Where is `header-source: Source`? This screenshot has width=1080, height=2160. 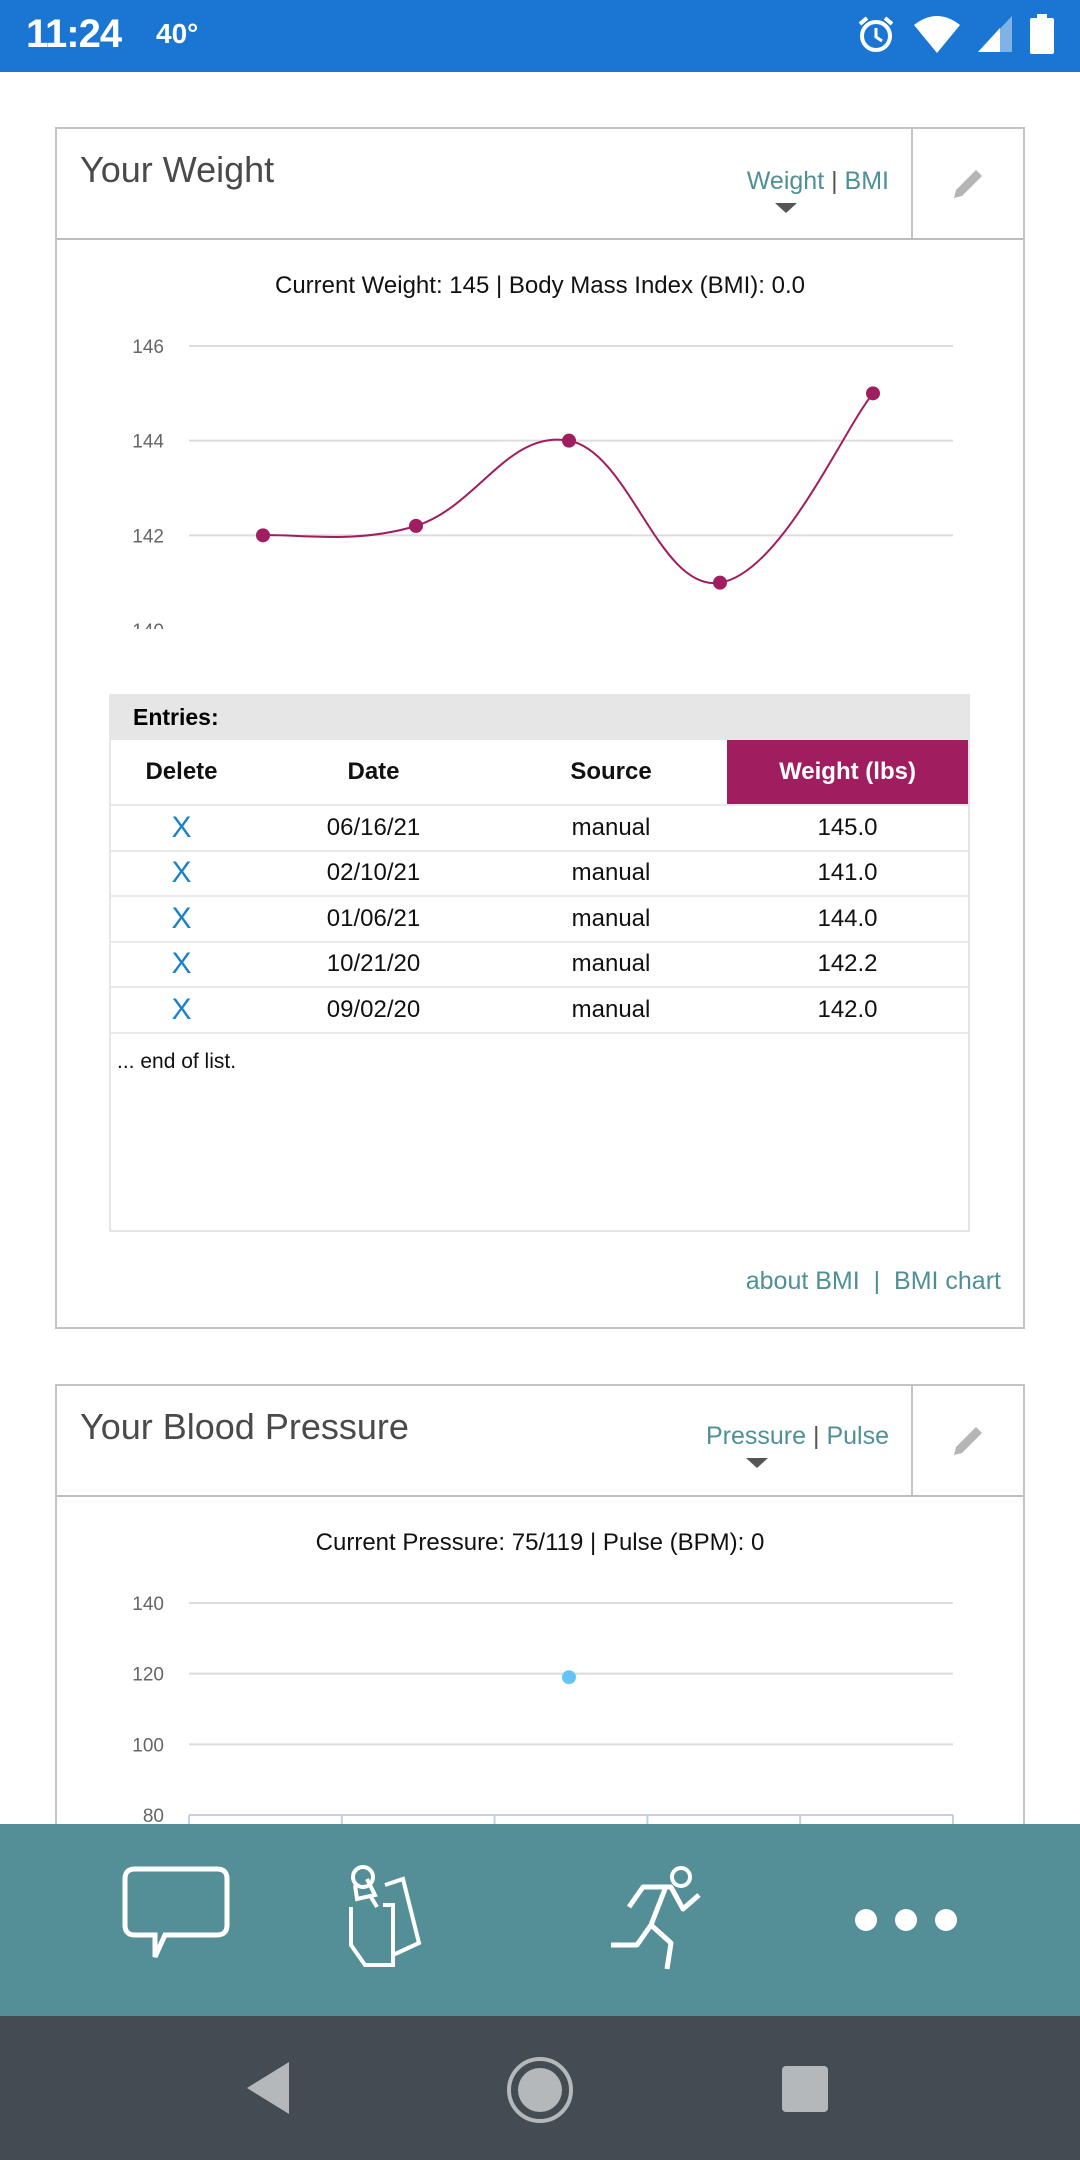
header-source: Source is located at coordinates (611, 771).